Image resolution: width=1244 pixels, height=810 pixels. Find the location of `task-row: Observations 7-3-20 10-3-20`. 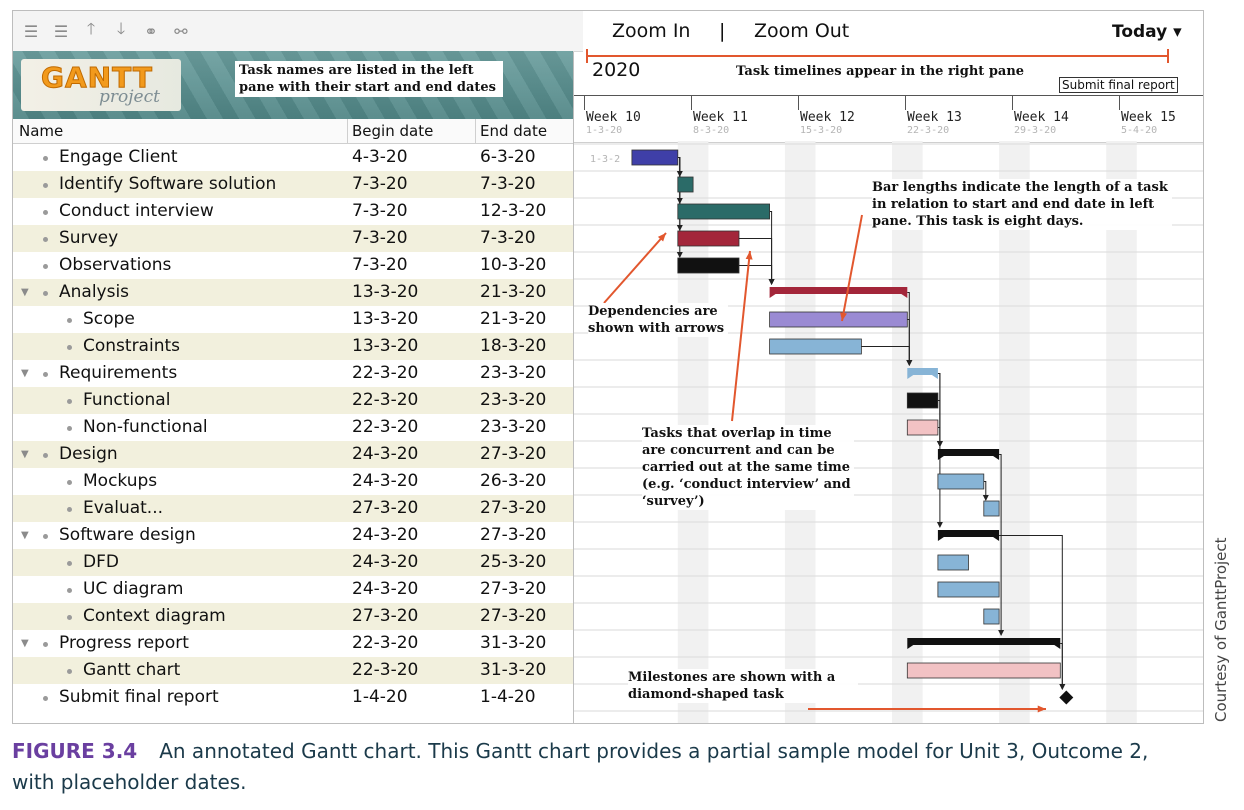

task-row: Observations 7-3-20 10-3-20 is located at coordinates (293, 265).